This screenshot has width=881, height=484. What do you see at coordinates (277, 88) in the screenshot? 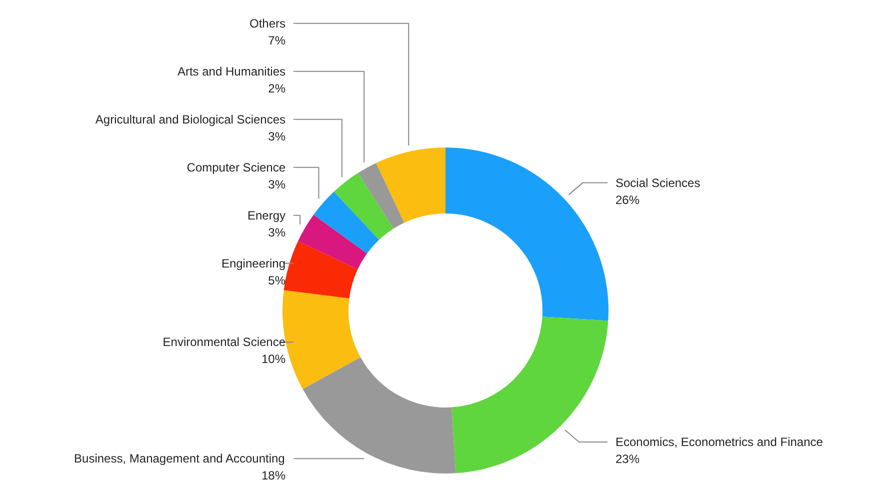
I see `data-label: 2%` at bounding box center [277, 88].